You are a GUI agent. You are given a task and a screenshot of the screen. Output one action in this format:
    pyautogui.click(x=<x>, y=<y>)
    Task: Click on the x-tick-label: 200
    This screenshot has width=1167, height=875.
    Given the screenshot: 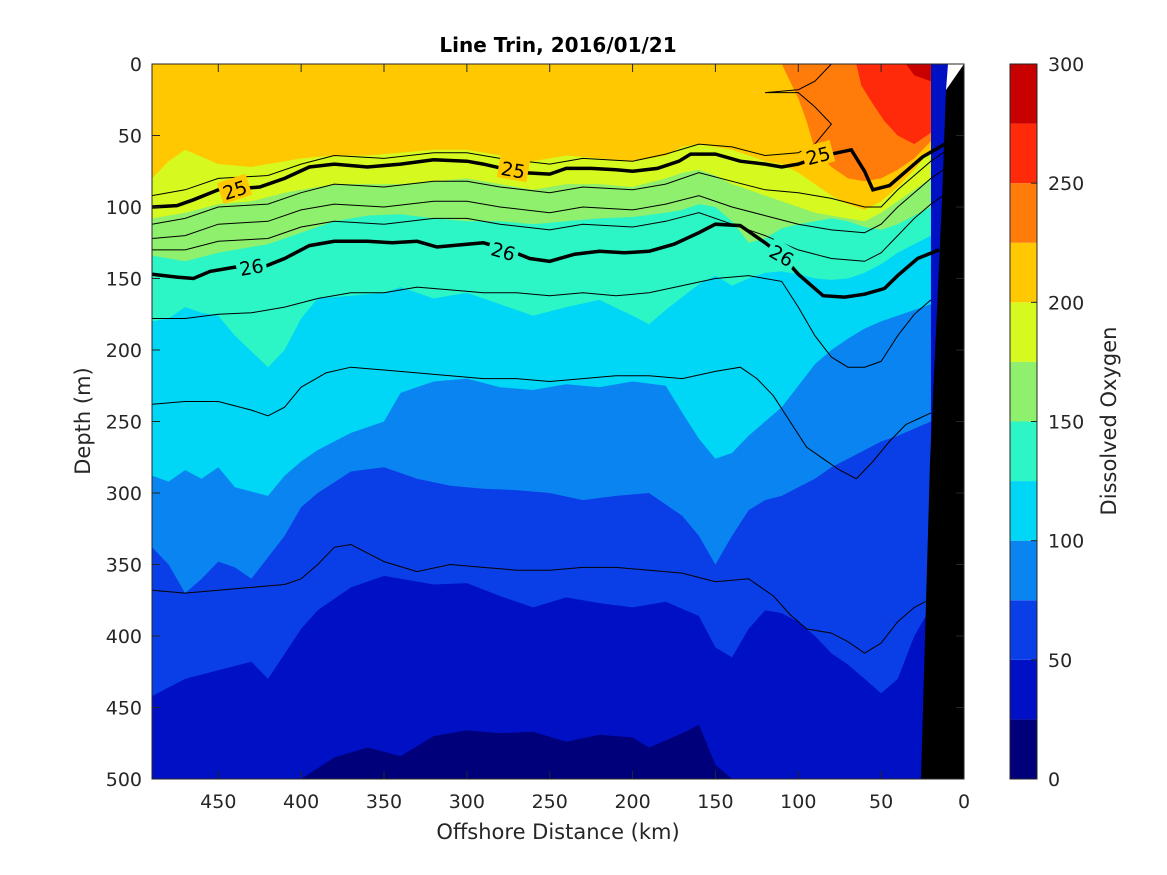 What is the action you would take?
    pyautogui.click(x=632, y=802)
    